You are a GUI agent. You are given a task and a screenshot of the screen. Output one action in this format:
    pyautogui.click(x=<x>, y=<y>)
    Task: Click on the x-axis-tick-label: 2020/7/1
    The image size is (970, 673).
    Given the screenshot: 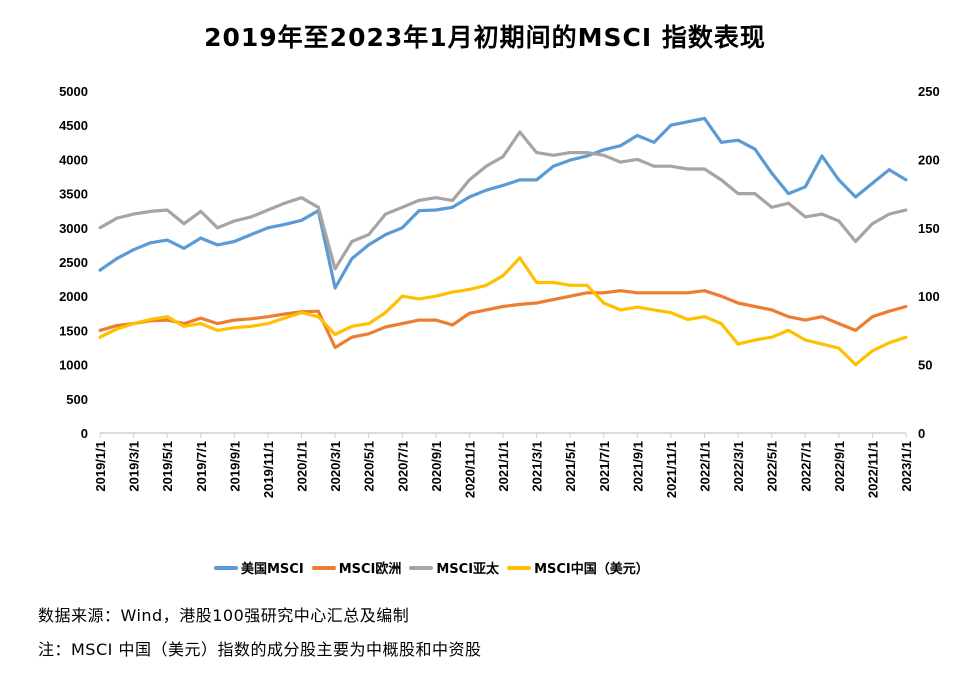 What is the action you would take?
    pyautogui.click(x=402, y=466)
    